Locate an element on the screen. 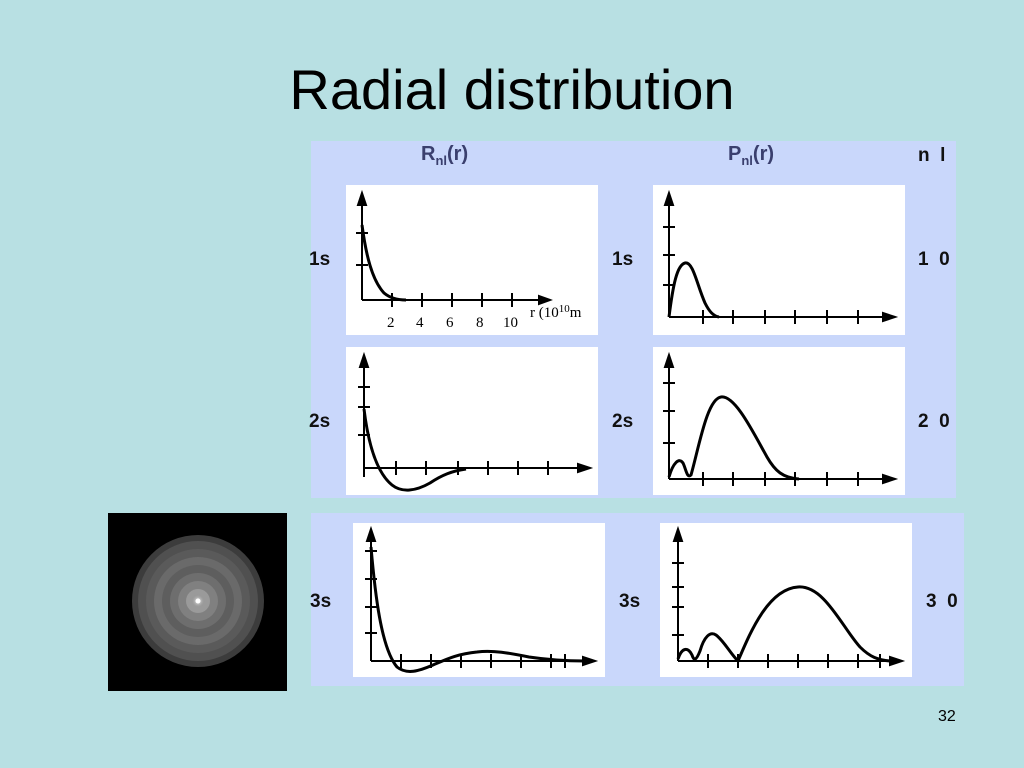  quantum-numbers-header: n l is located at coordinates (932, 155).